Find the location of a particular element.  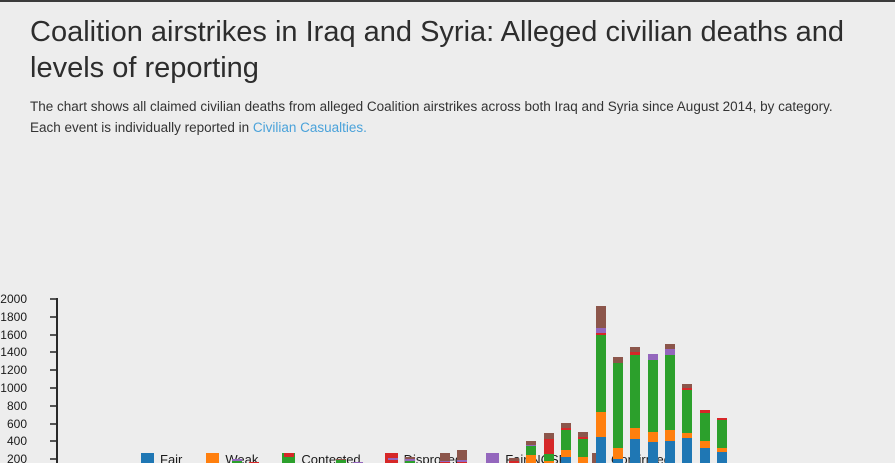

bar-segment-disproved-feb is located at coordinates (583, 438).